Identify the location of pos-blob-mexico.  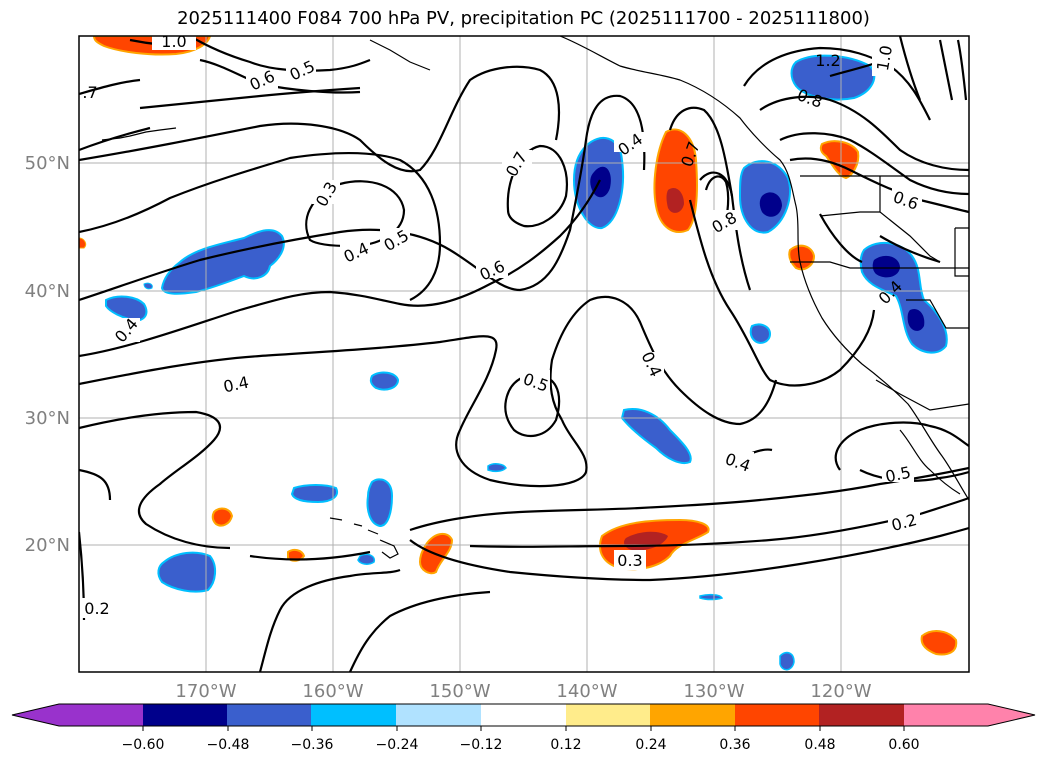
(939, 643).